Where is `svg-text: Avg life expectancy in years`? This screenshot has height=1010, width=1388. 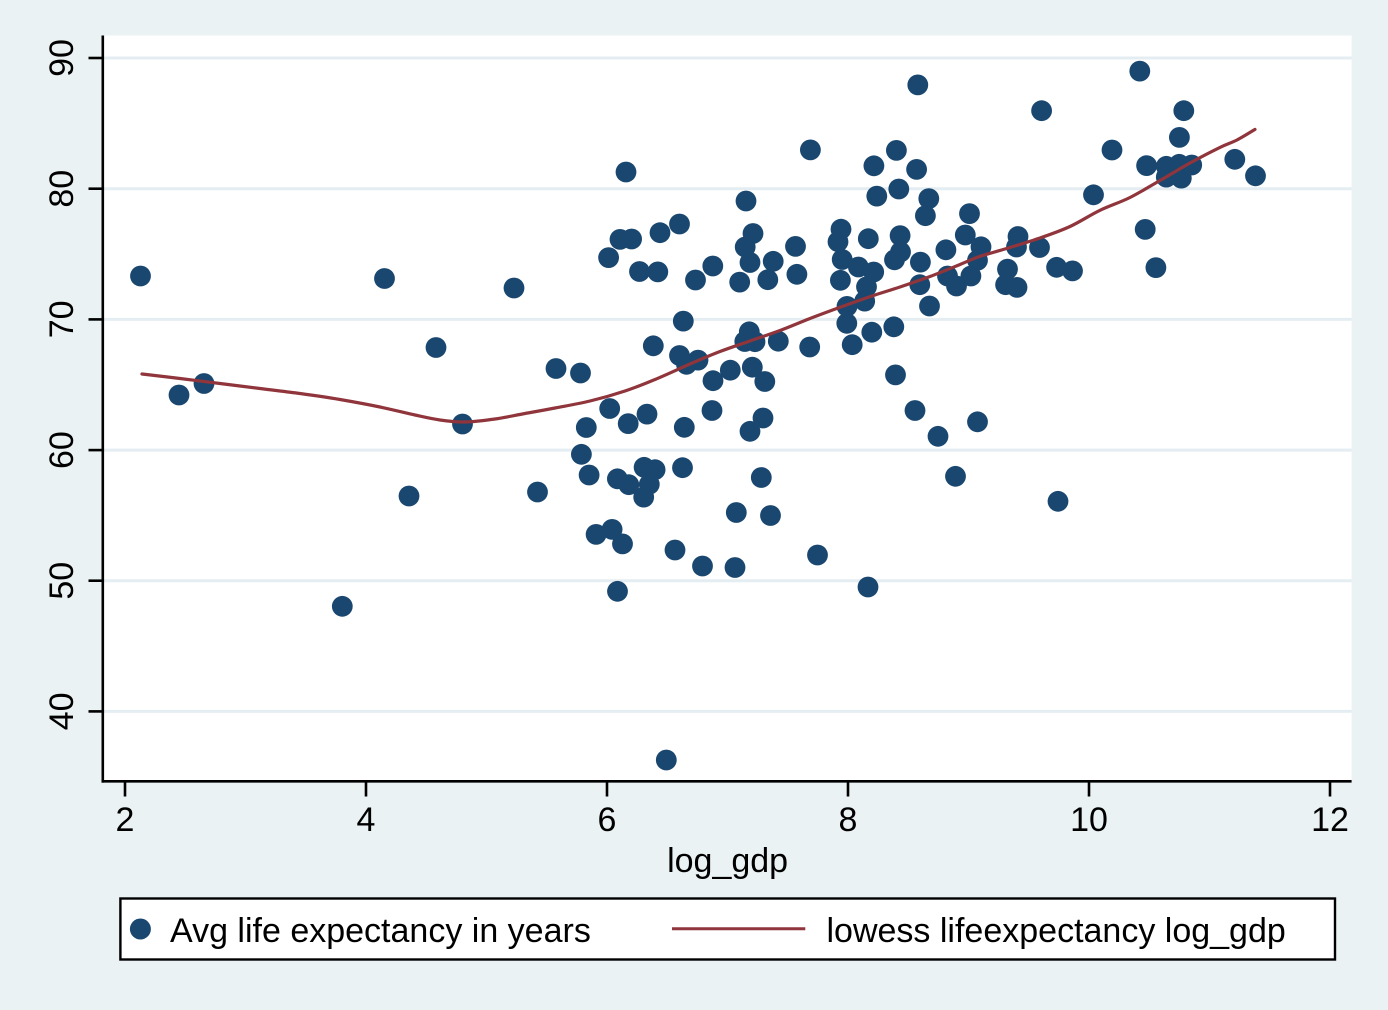 svg-text: Avg life expectancy in years is located at coordinates (380, 931).